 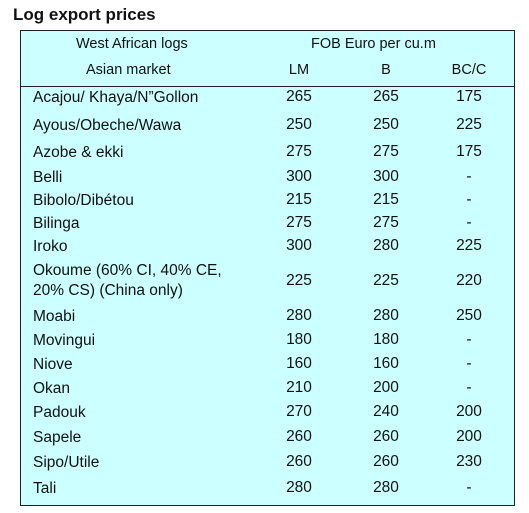 I want to click on row-log-name: Iroko, so click(x=50, y=246).